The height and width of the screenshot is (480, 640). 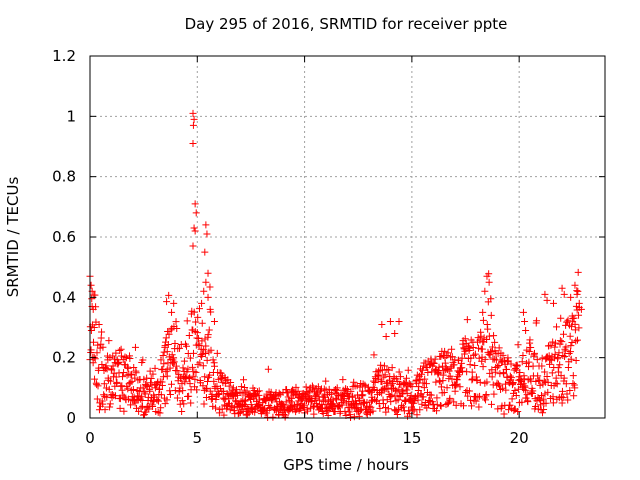 I want to click on y-tick-label: 1.2, so click(x=64, y=56).